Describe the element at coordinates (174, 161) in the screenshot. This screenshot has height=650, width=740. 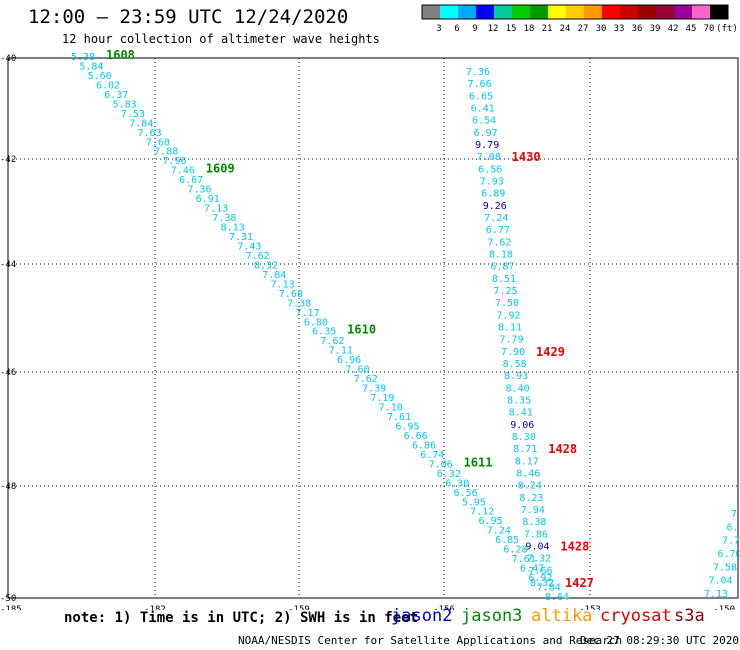
I see `swh-value: 7.96` at that location.